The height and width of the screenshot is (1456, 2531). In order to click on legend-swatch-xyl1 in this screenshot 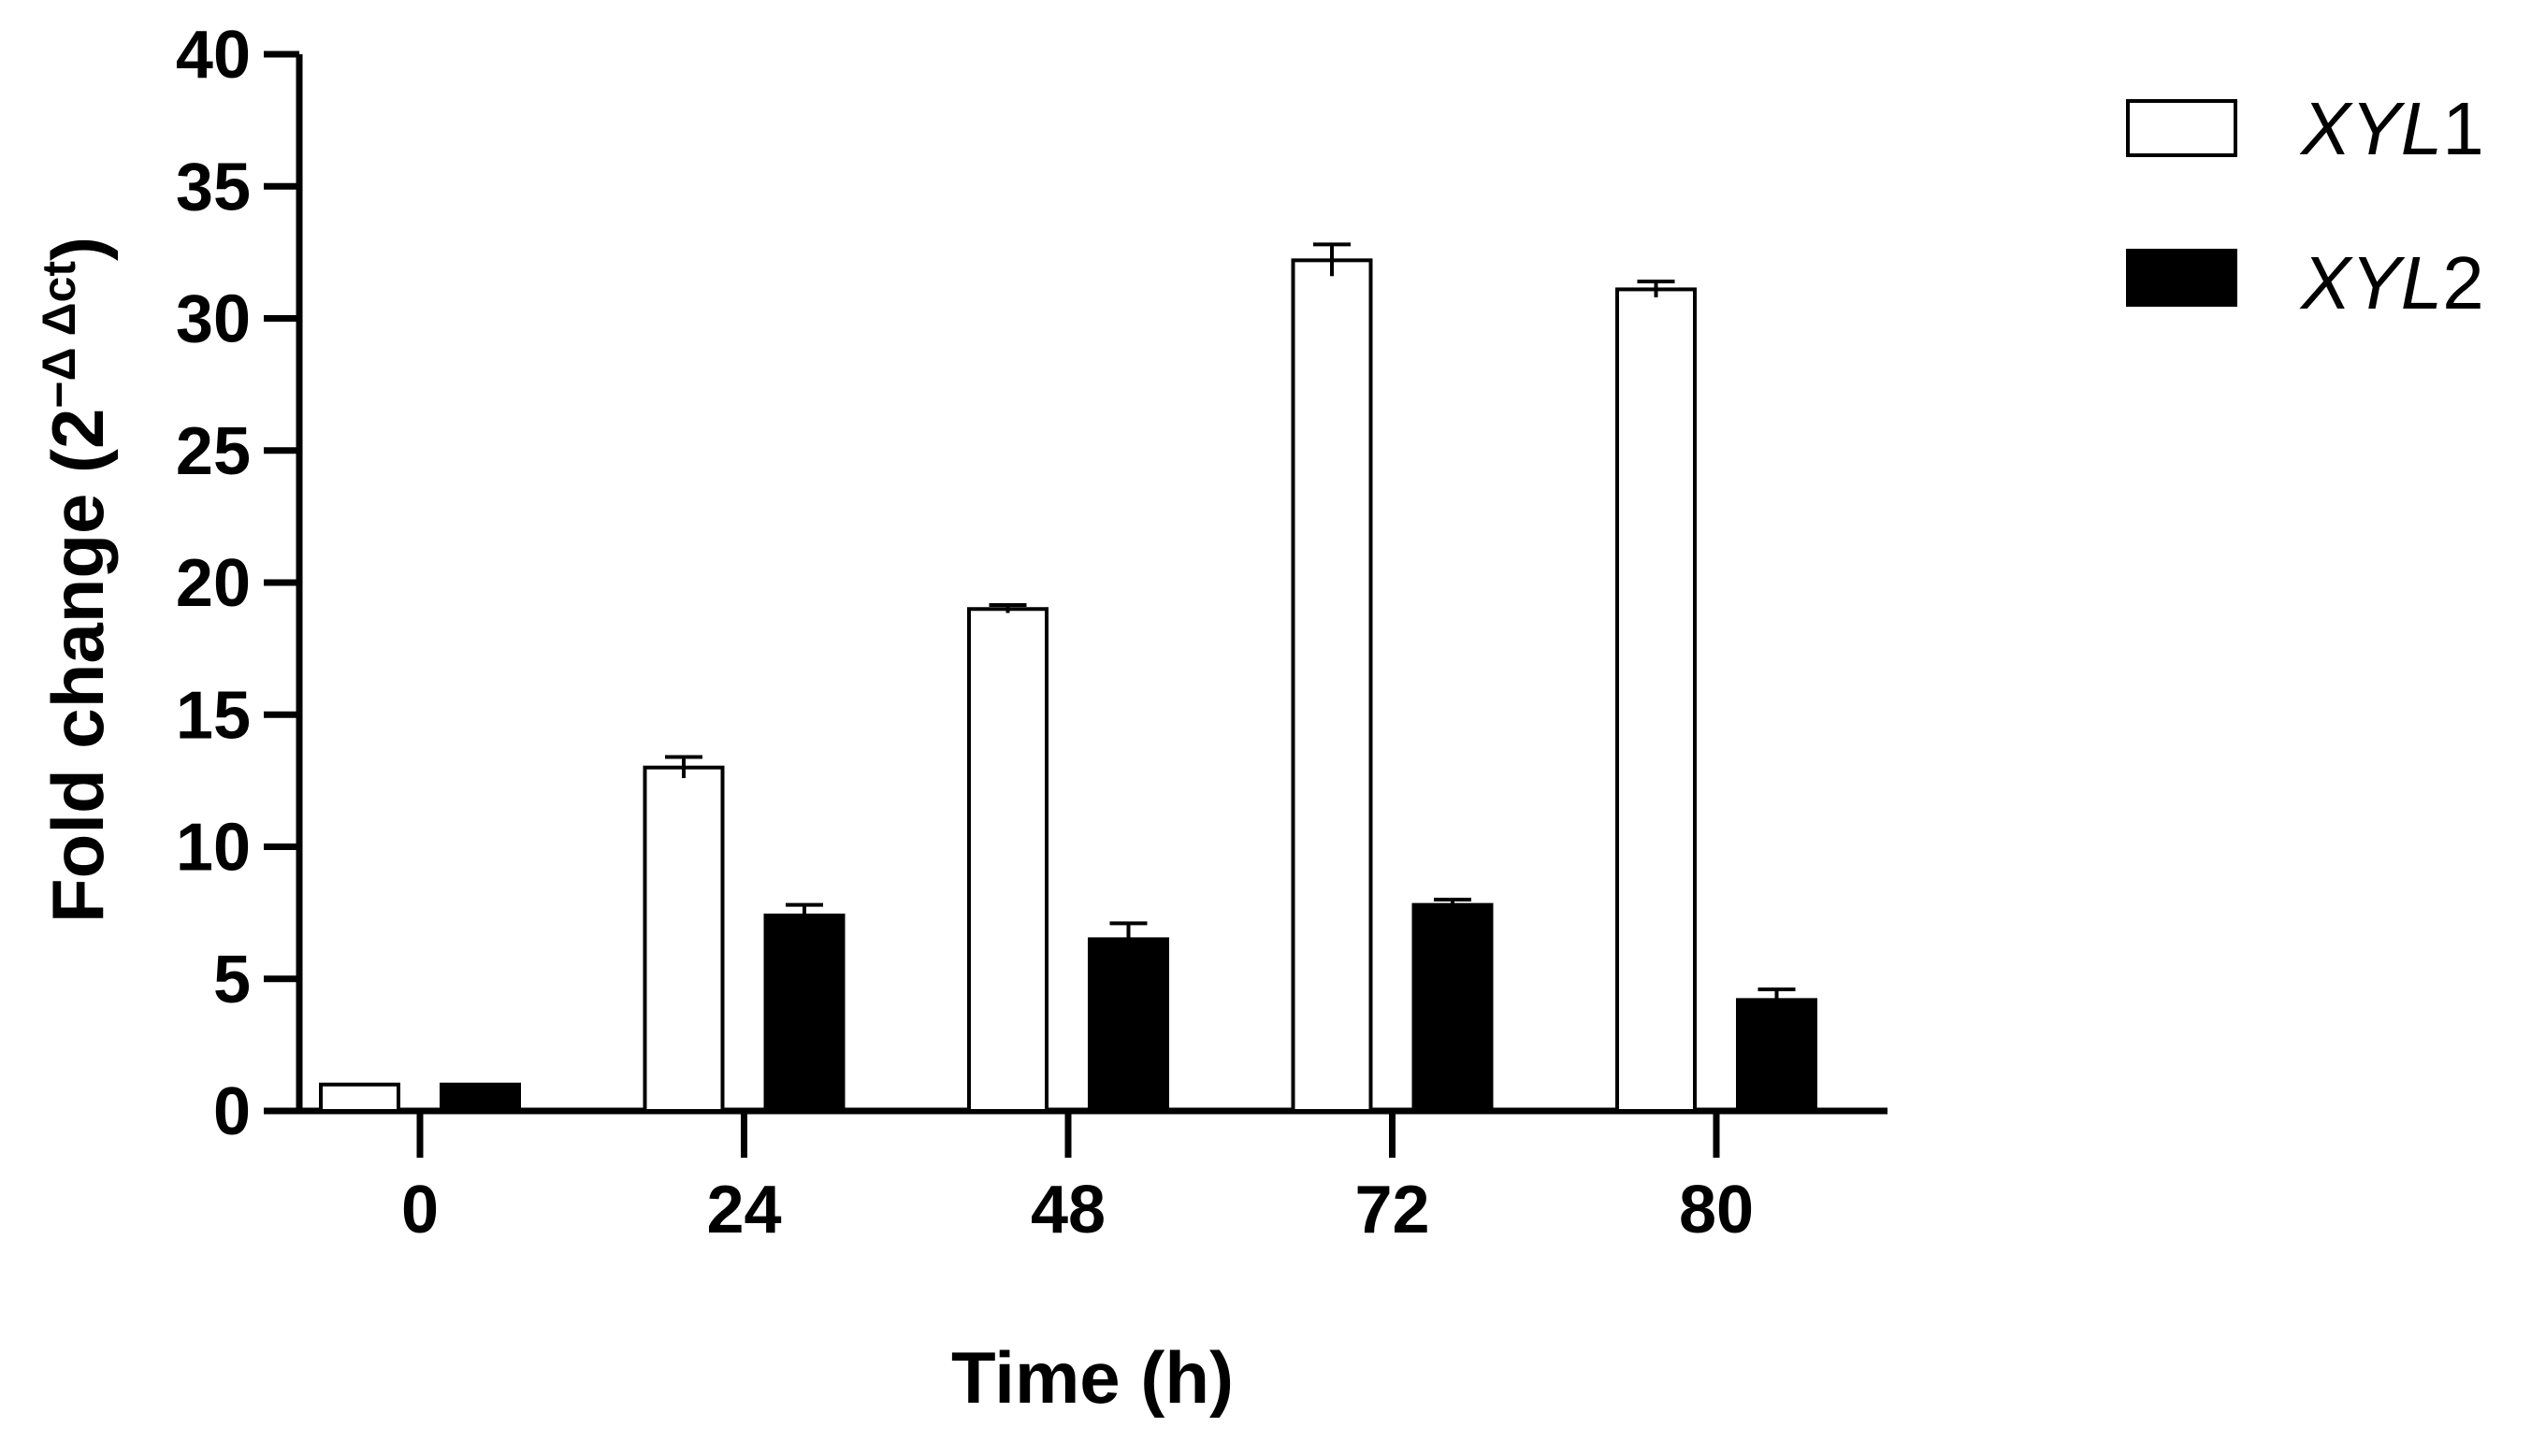, I will do `click(2181, 128)`.